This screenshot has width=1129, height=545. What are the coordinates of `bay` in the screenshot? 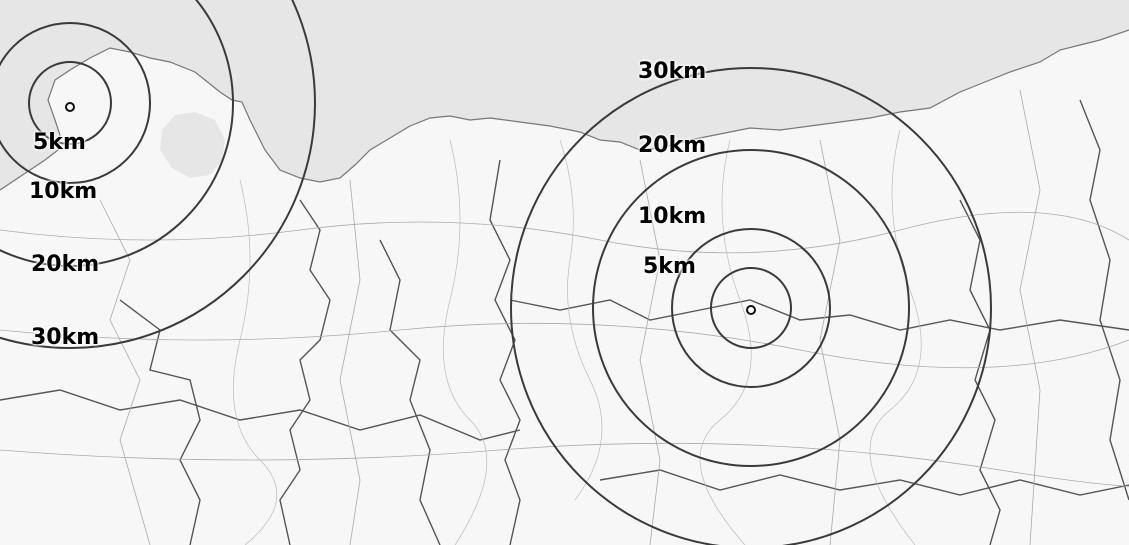 It's located at (192, 145).